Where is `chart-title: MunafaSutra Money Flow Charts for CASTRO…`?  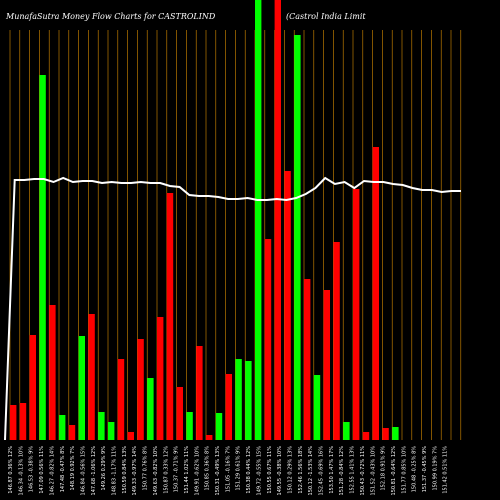
chart-title: MunafaSutra Money Flow Charts for CASTRO… is located at coordinates (110, 16).